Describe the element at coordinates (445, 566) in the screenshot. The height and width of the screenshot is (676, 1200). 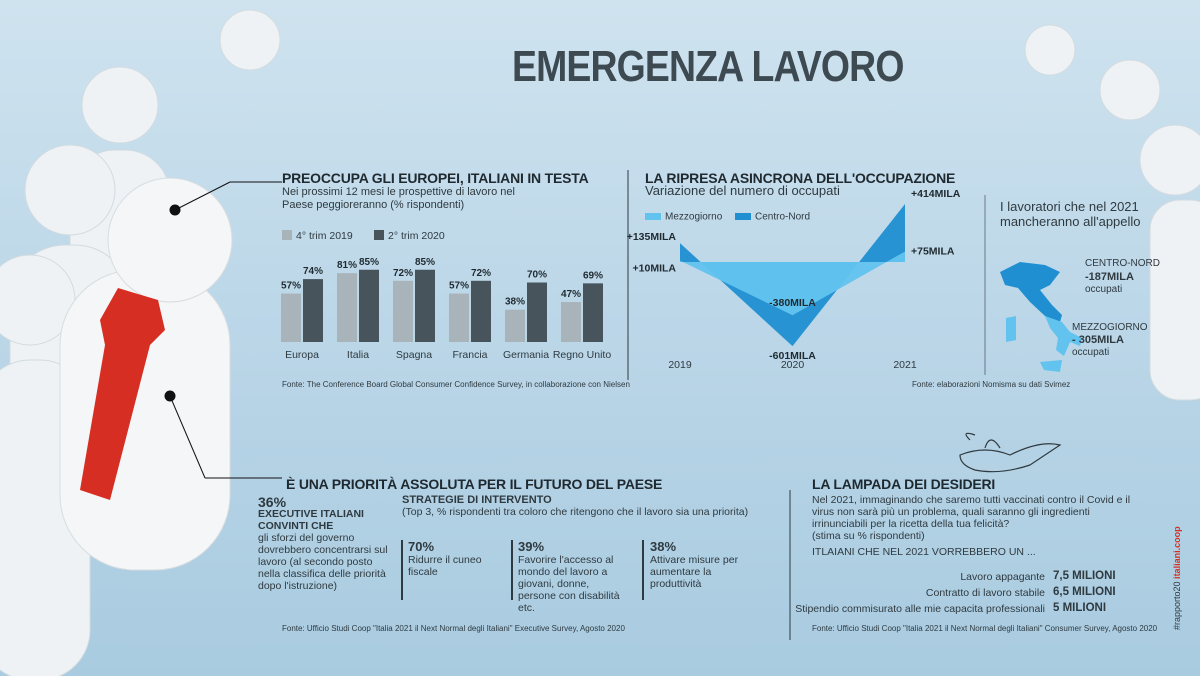
I see `strategy-text: Ridurre il cuneo fiscale` at that location.